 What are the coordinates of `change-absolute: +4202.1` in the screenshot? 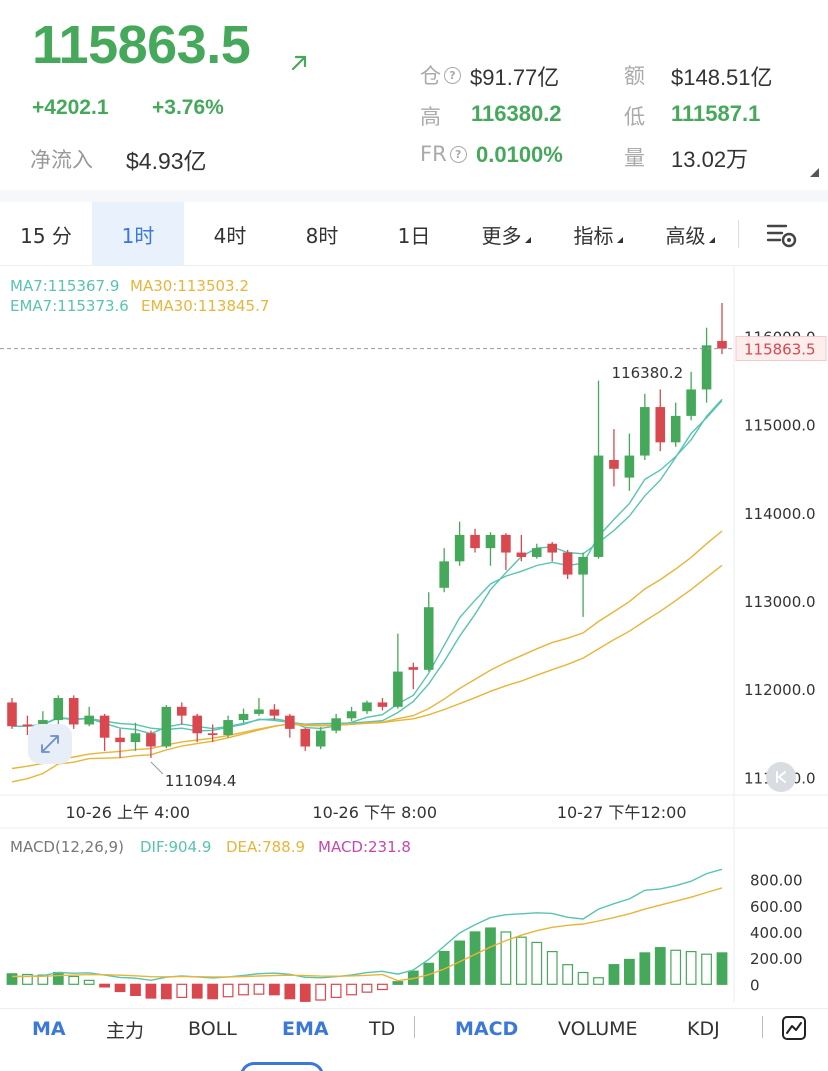 It's located at (70, 107).